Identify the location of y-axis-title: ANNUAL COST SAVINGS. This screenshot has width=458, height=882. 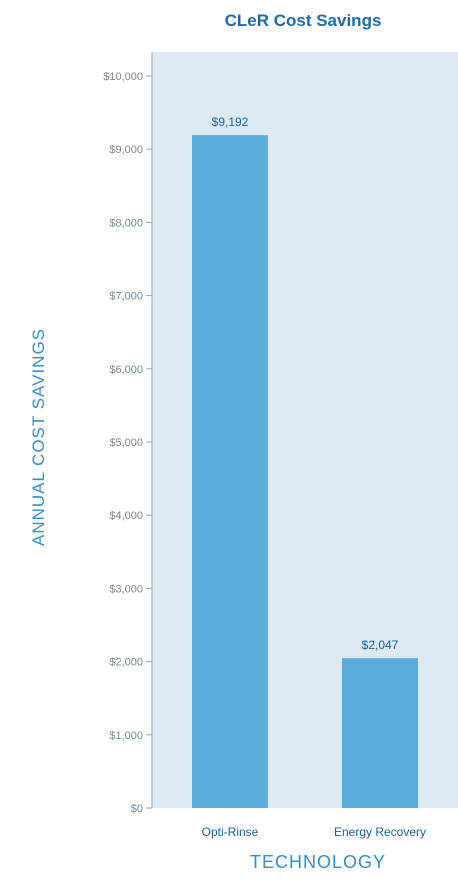
(38, 437).